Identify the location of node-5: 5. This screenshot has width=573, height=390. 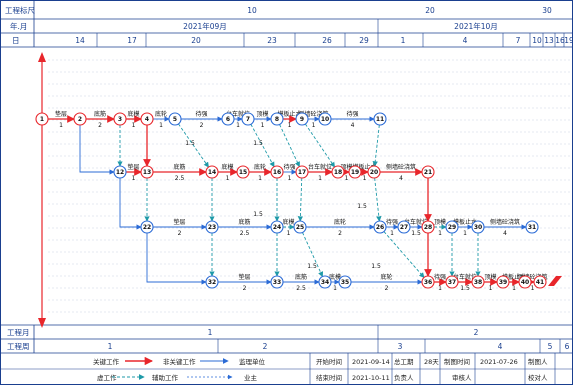
(175, 119).